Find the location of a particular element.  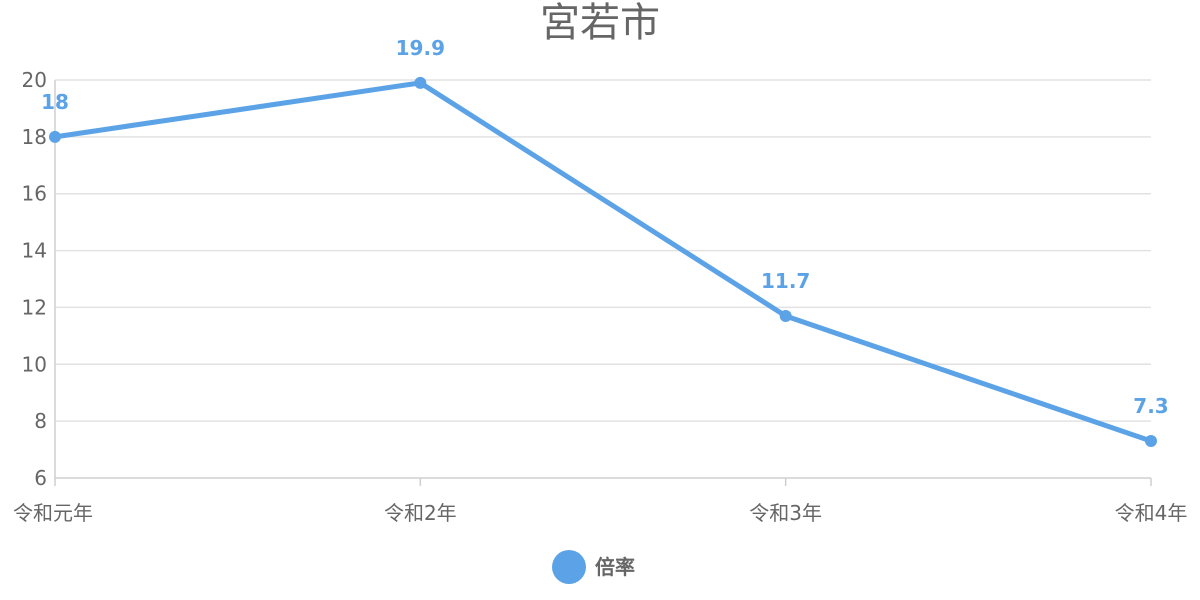

y-tick-label: 6 is located at coordinates (40, 478).